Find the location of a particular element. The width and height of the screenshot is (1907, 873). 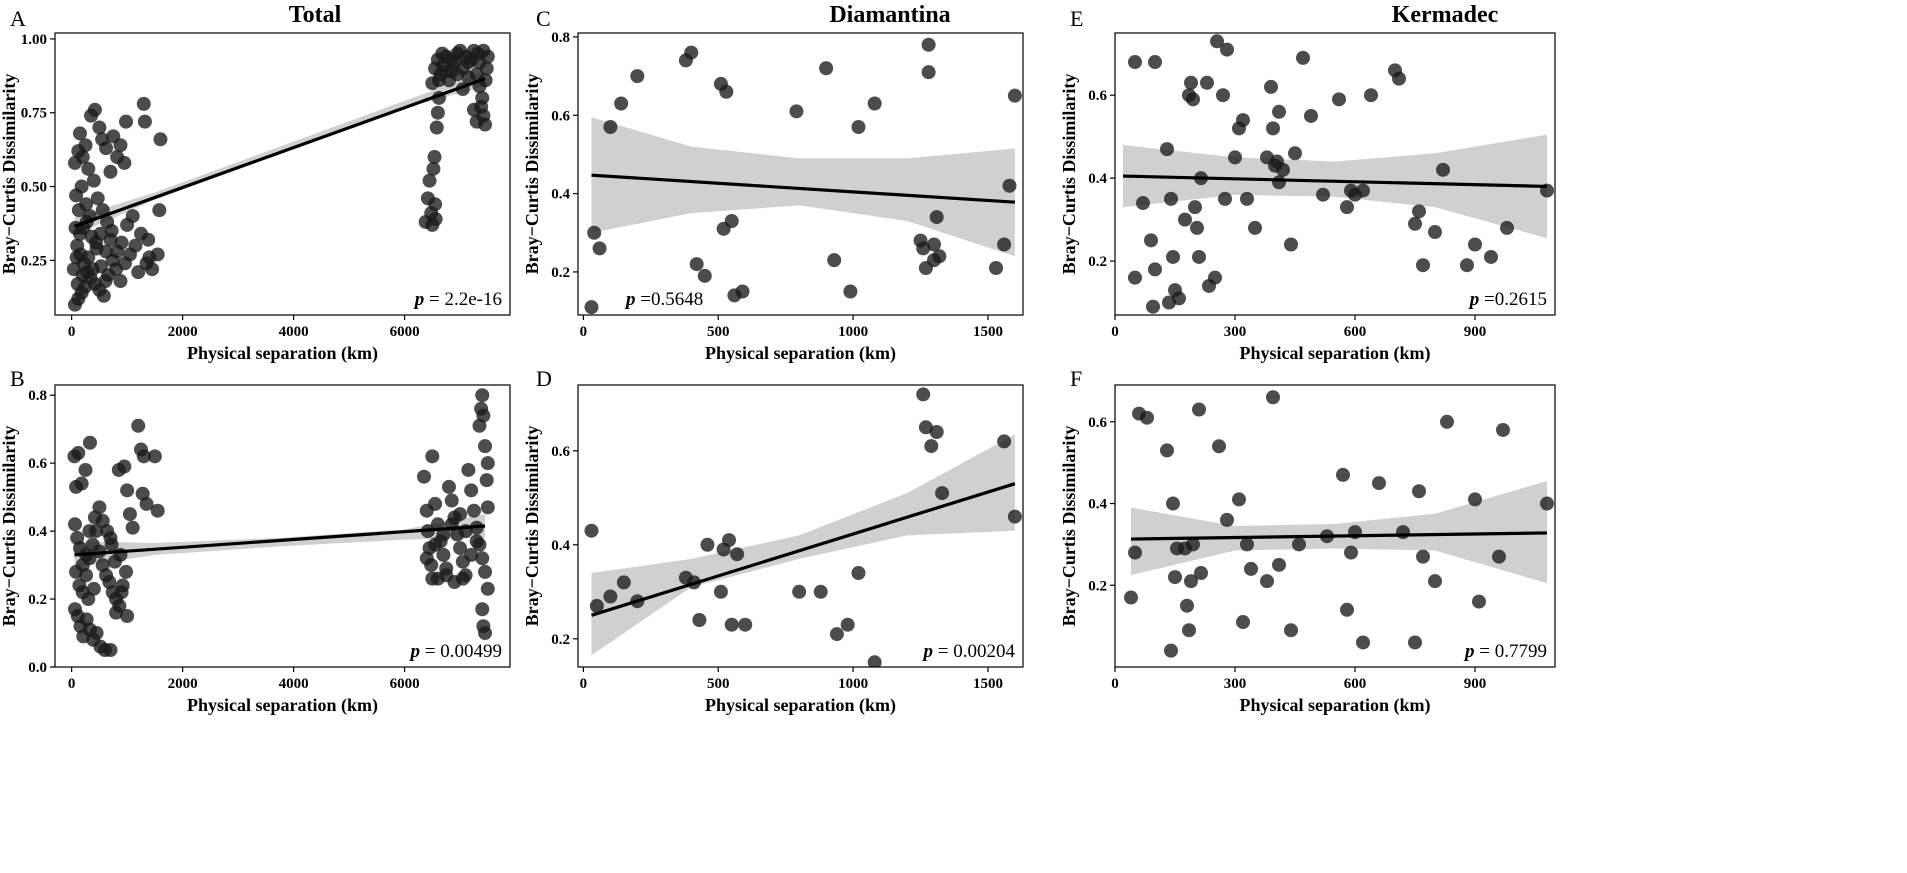

column-title-total: Total is located at coordinates (315, 15).